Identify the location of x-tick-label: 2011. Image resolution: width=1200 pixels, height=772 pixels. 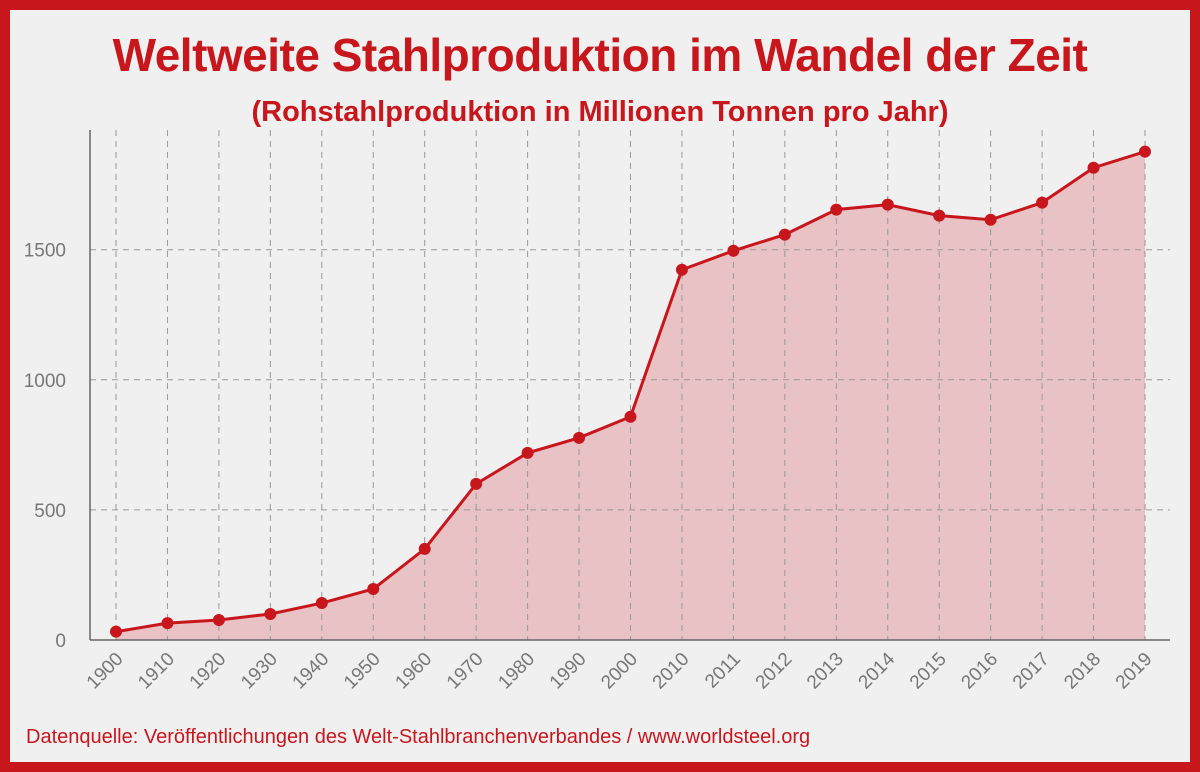
(723, 671).